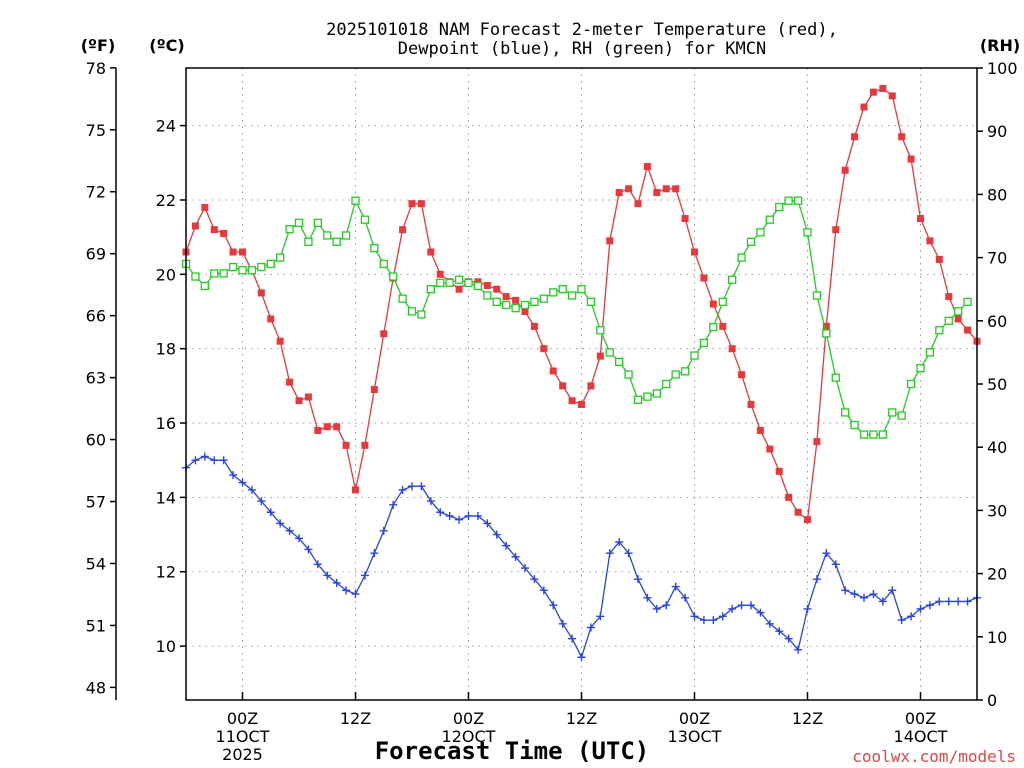  I want to click on celsius-tick-label: 18, so click(166, 349).